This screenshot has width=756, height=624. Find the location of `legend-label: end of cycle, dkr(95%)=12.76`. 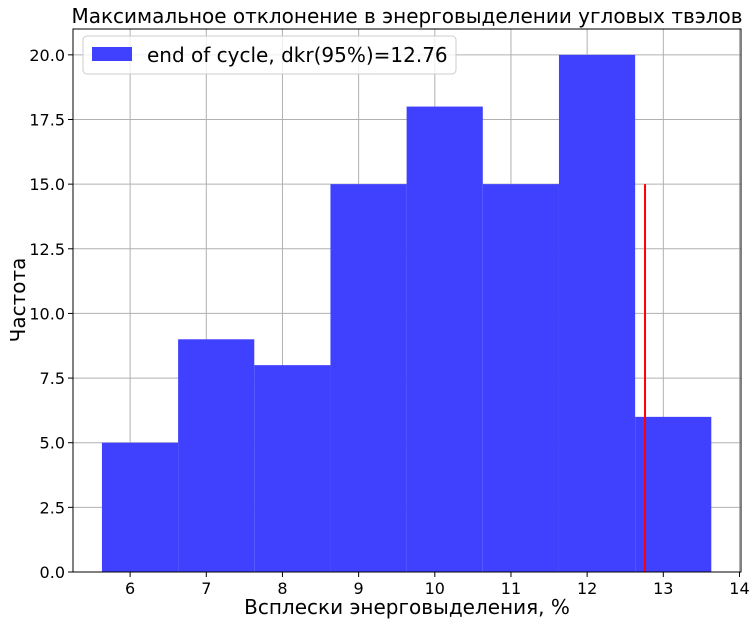

legend-label: end of cycle, dkr(95%)=12.76 is located at coordinates (297, 55).